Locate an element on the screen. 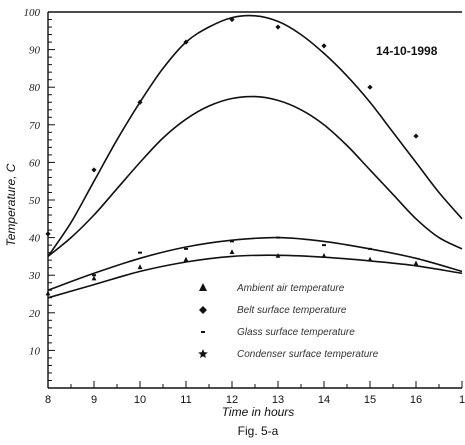  y-tick-label: 10 is located at coordinates (35, 351).